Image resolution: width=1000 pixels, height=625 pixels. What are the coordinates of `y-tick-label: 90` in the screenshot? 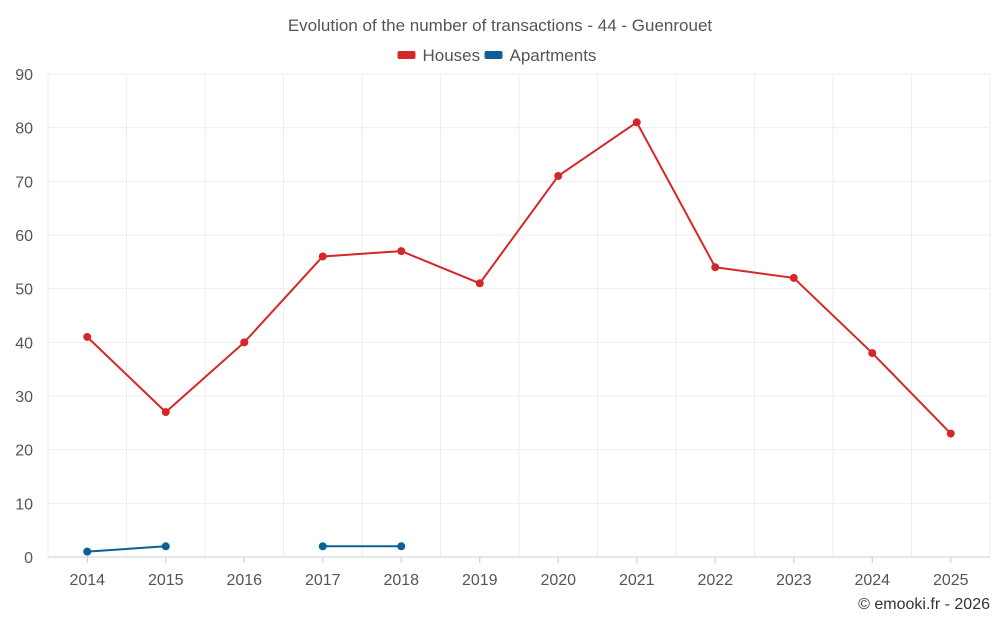 It's located at (24, 75).